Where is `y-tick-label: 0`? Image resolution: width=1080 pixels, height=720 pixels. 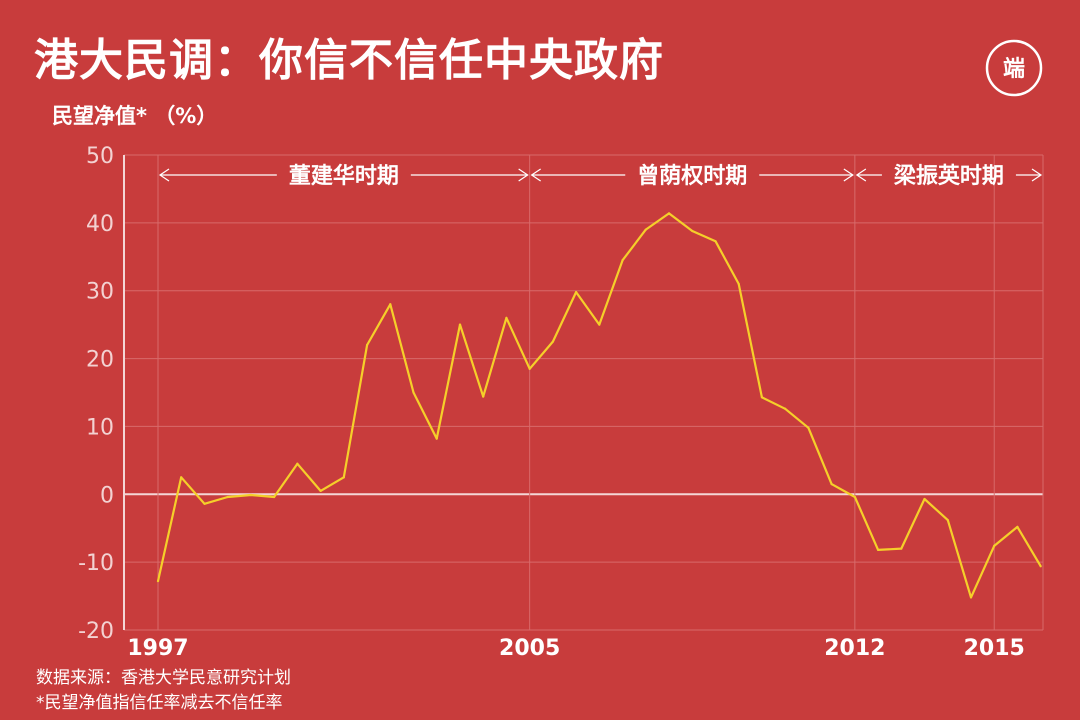 y-tick-label: 0 is located at coordinates (107, 495).